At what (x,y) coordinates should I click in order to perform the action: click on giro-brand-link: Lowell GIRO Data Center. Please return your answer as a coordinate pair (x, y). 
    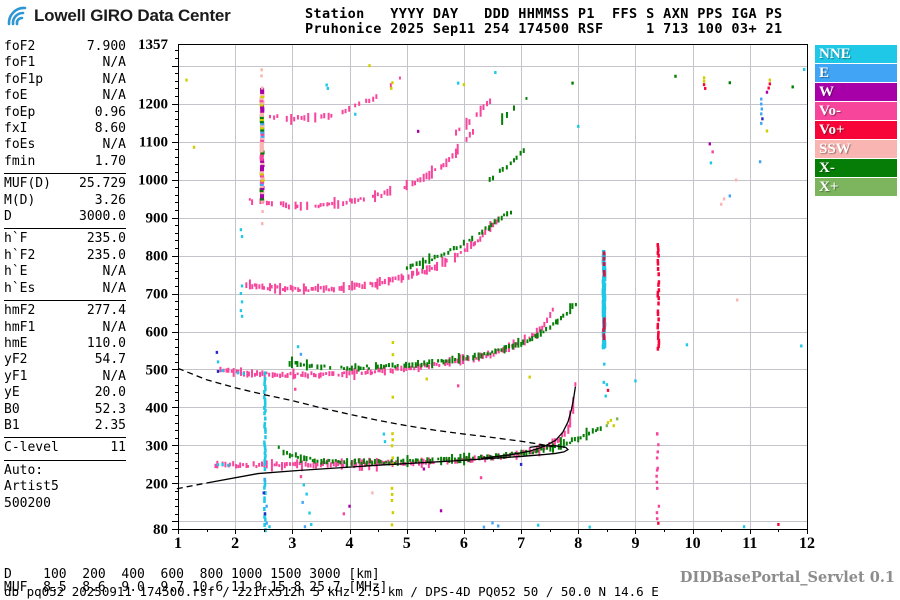
    Looking at the image, I should click on (118, 16).